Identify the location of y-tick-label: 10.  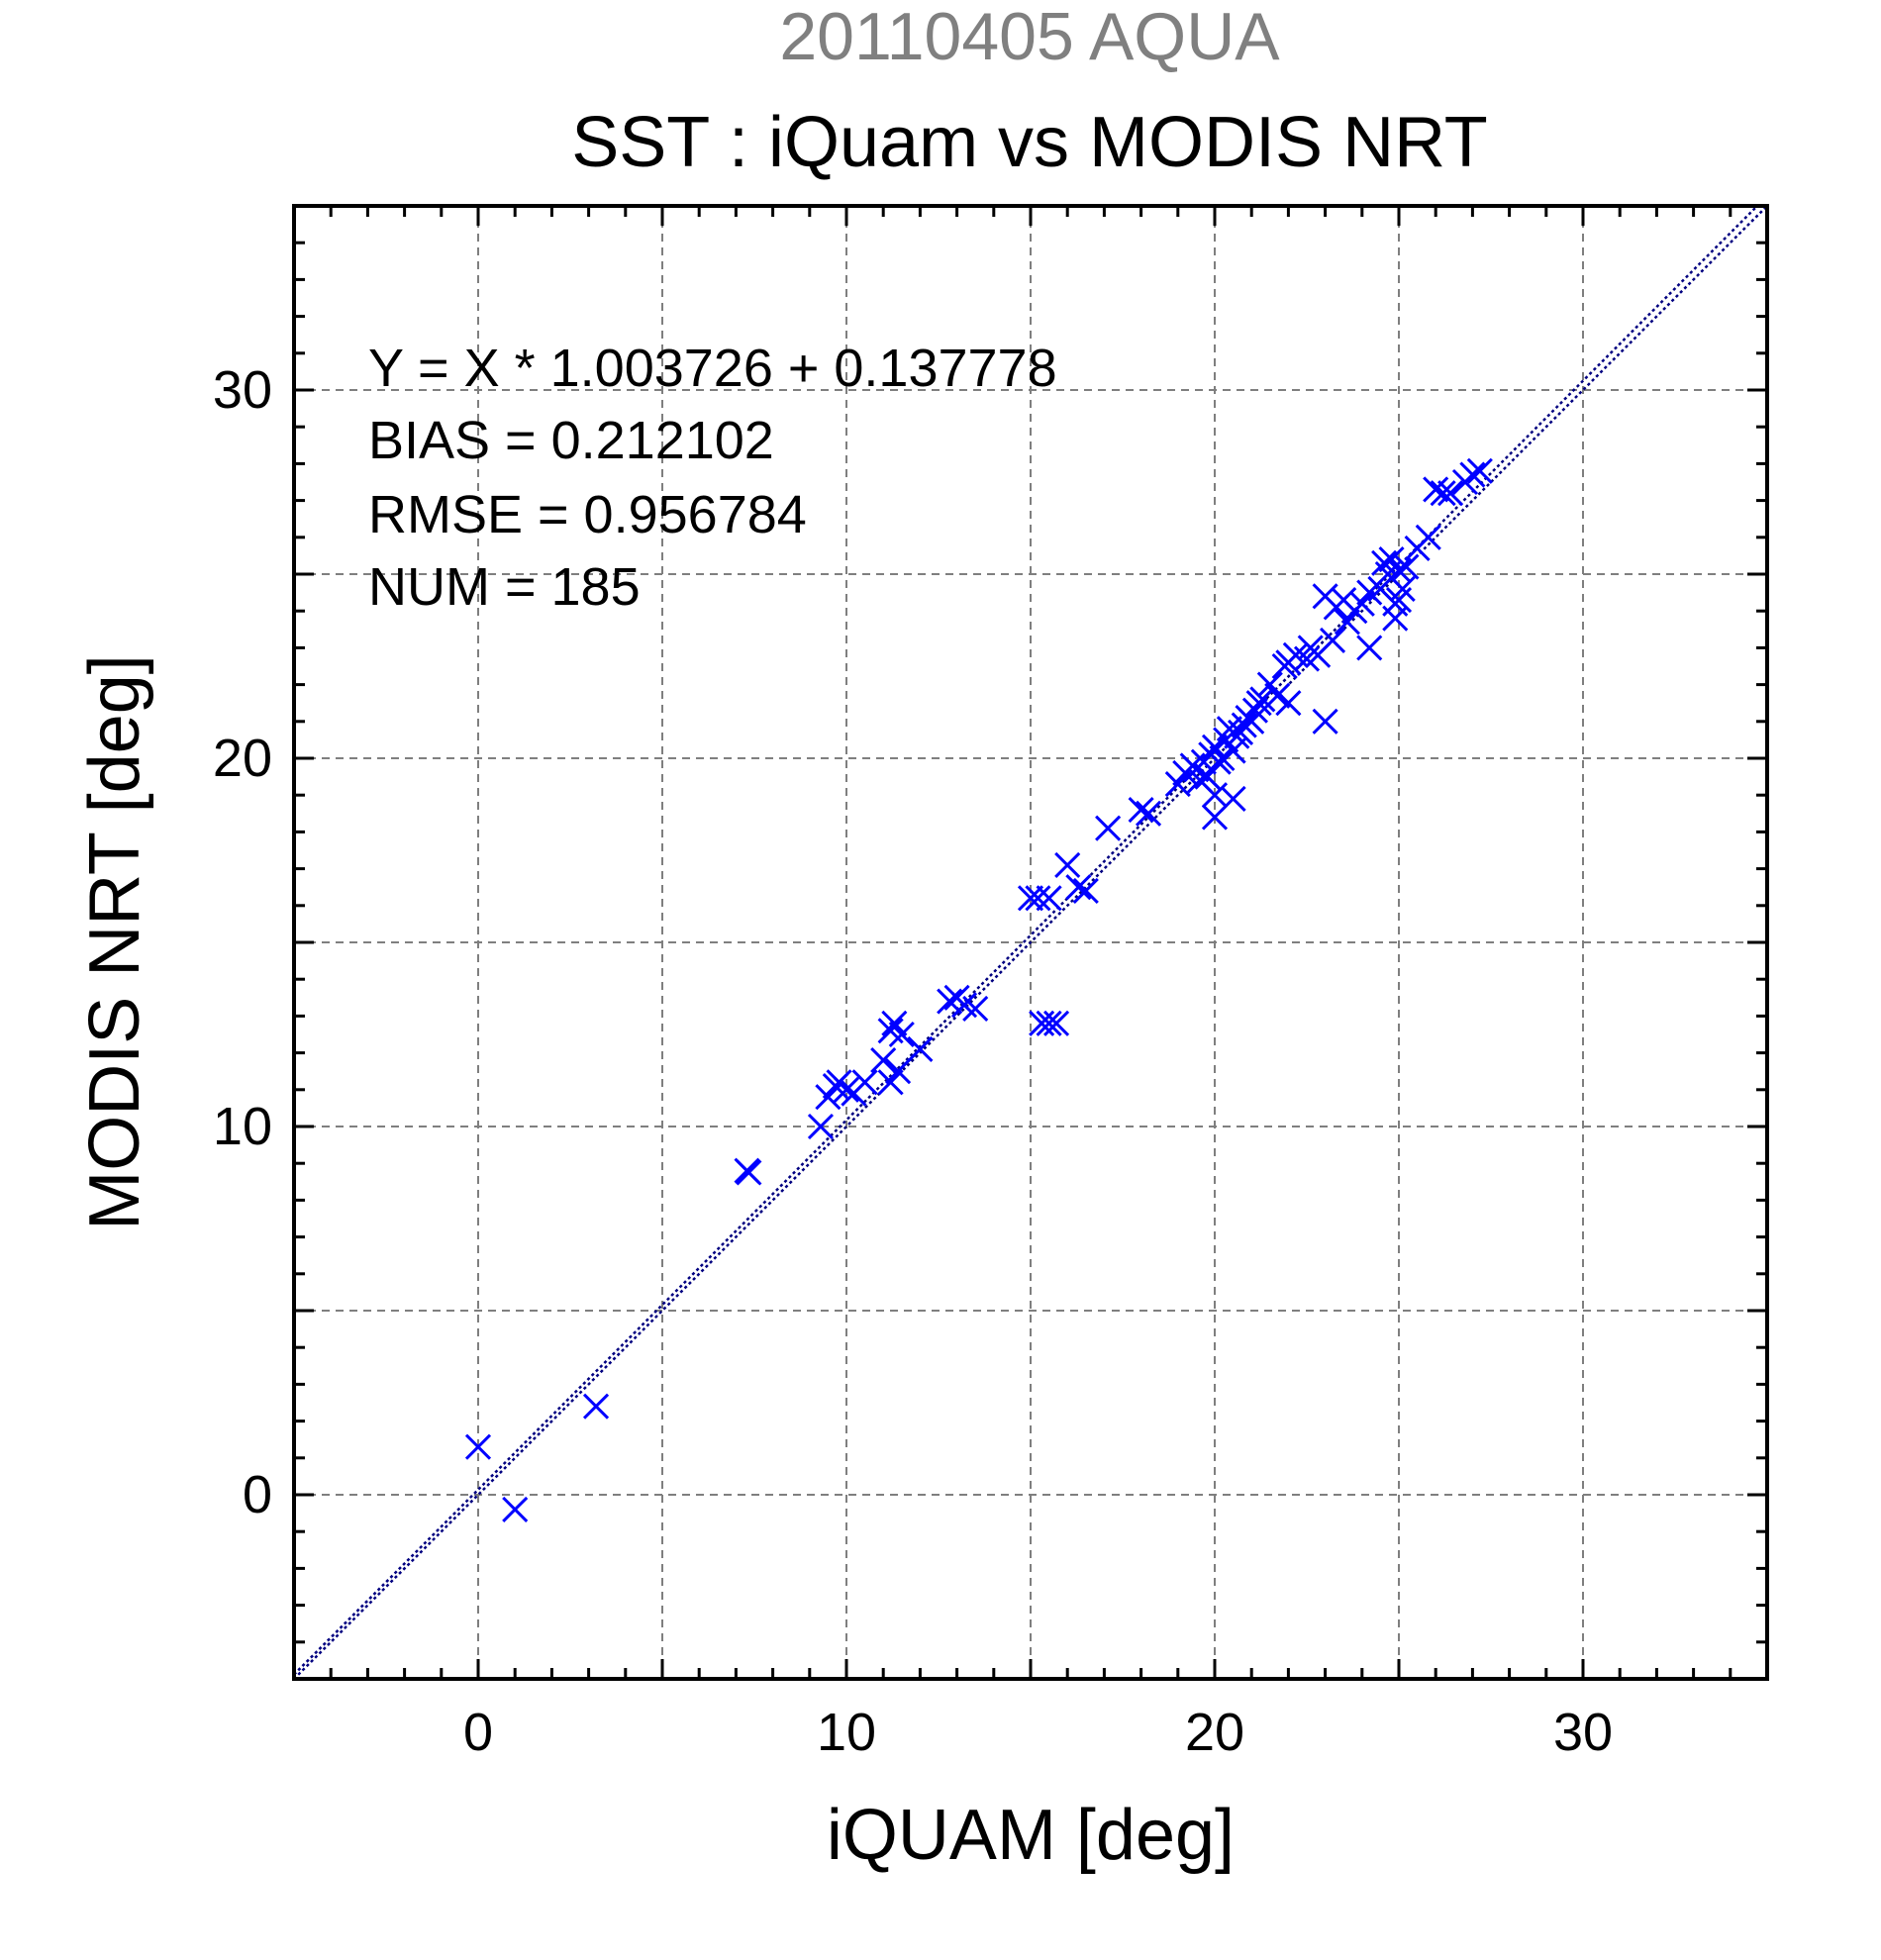
(243, 1126).